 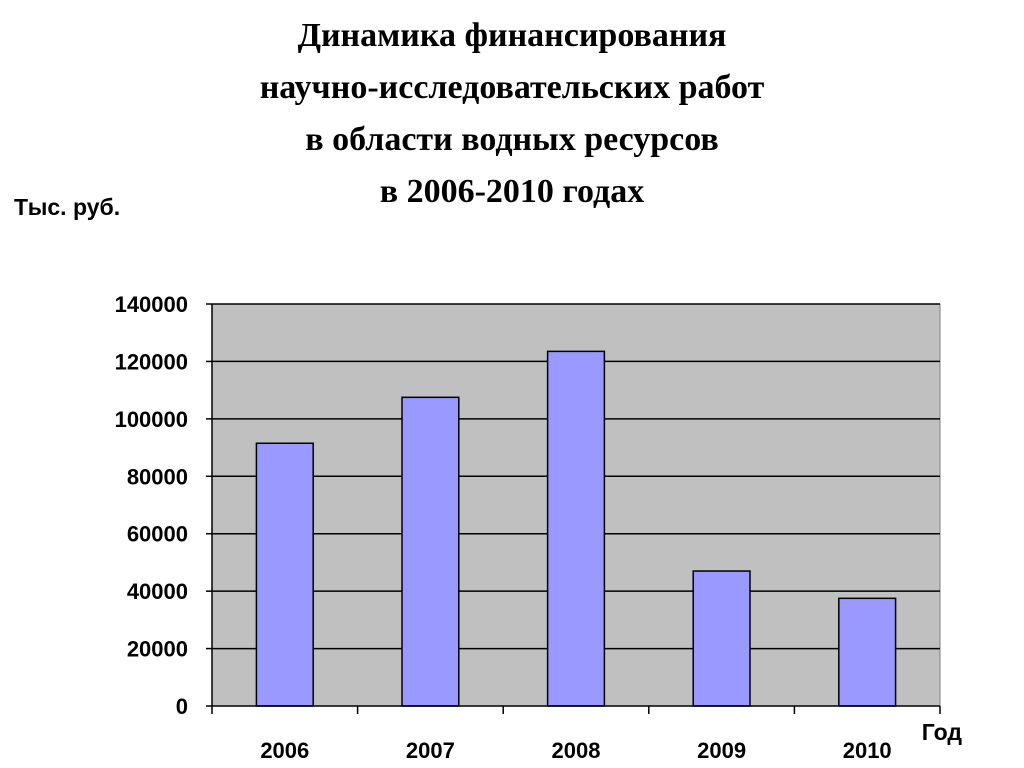 What do you see at coordinates (151, 361) in the screenshot?
I see `y-tick-label: 120000` at bounding box center [151, 361].